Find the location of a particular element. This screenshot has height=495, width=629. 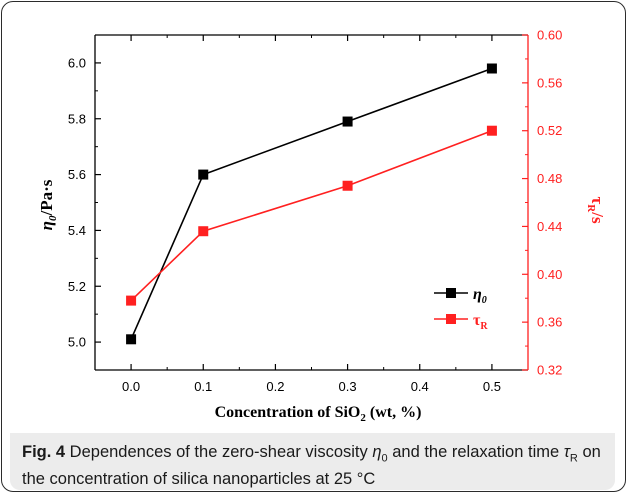

y-left-tick-label: 6.0 is located at coordinates (77, 62).